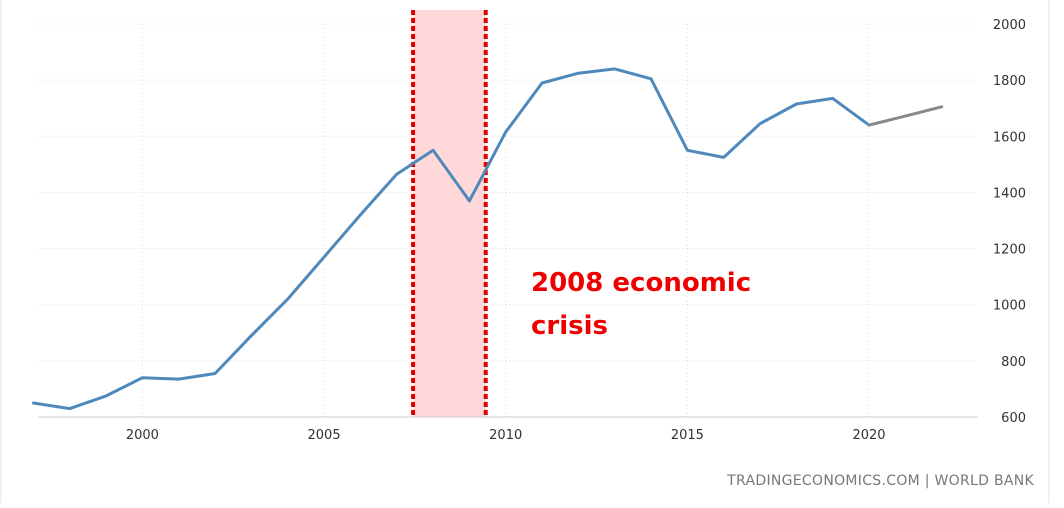  What do you see at coordinates (868, 435) in the screenshot?
I see `x-tick-label-2020: 2020` at bounding box center [868, 435].